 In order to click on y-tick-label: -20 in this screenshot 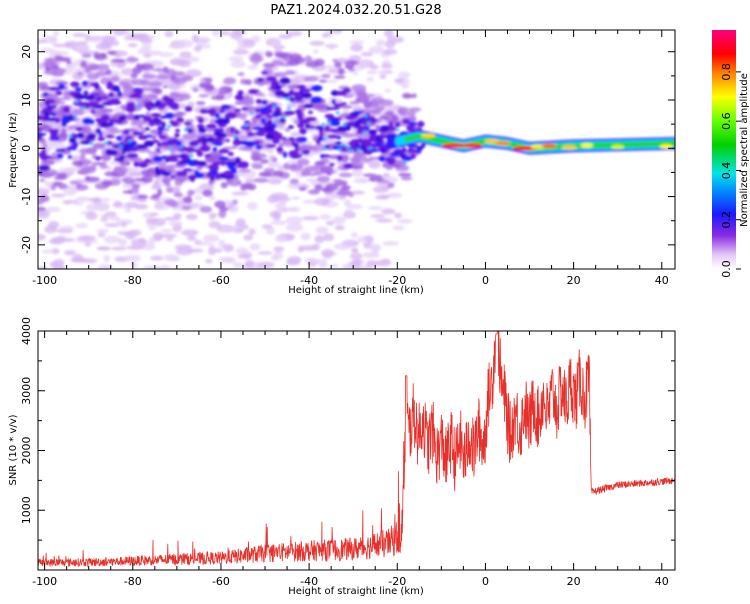, I will do `click(26, 245)`.